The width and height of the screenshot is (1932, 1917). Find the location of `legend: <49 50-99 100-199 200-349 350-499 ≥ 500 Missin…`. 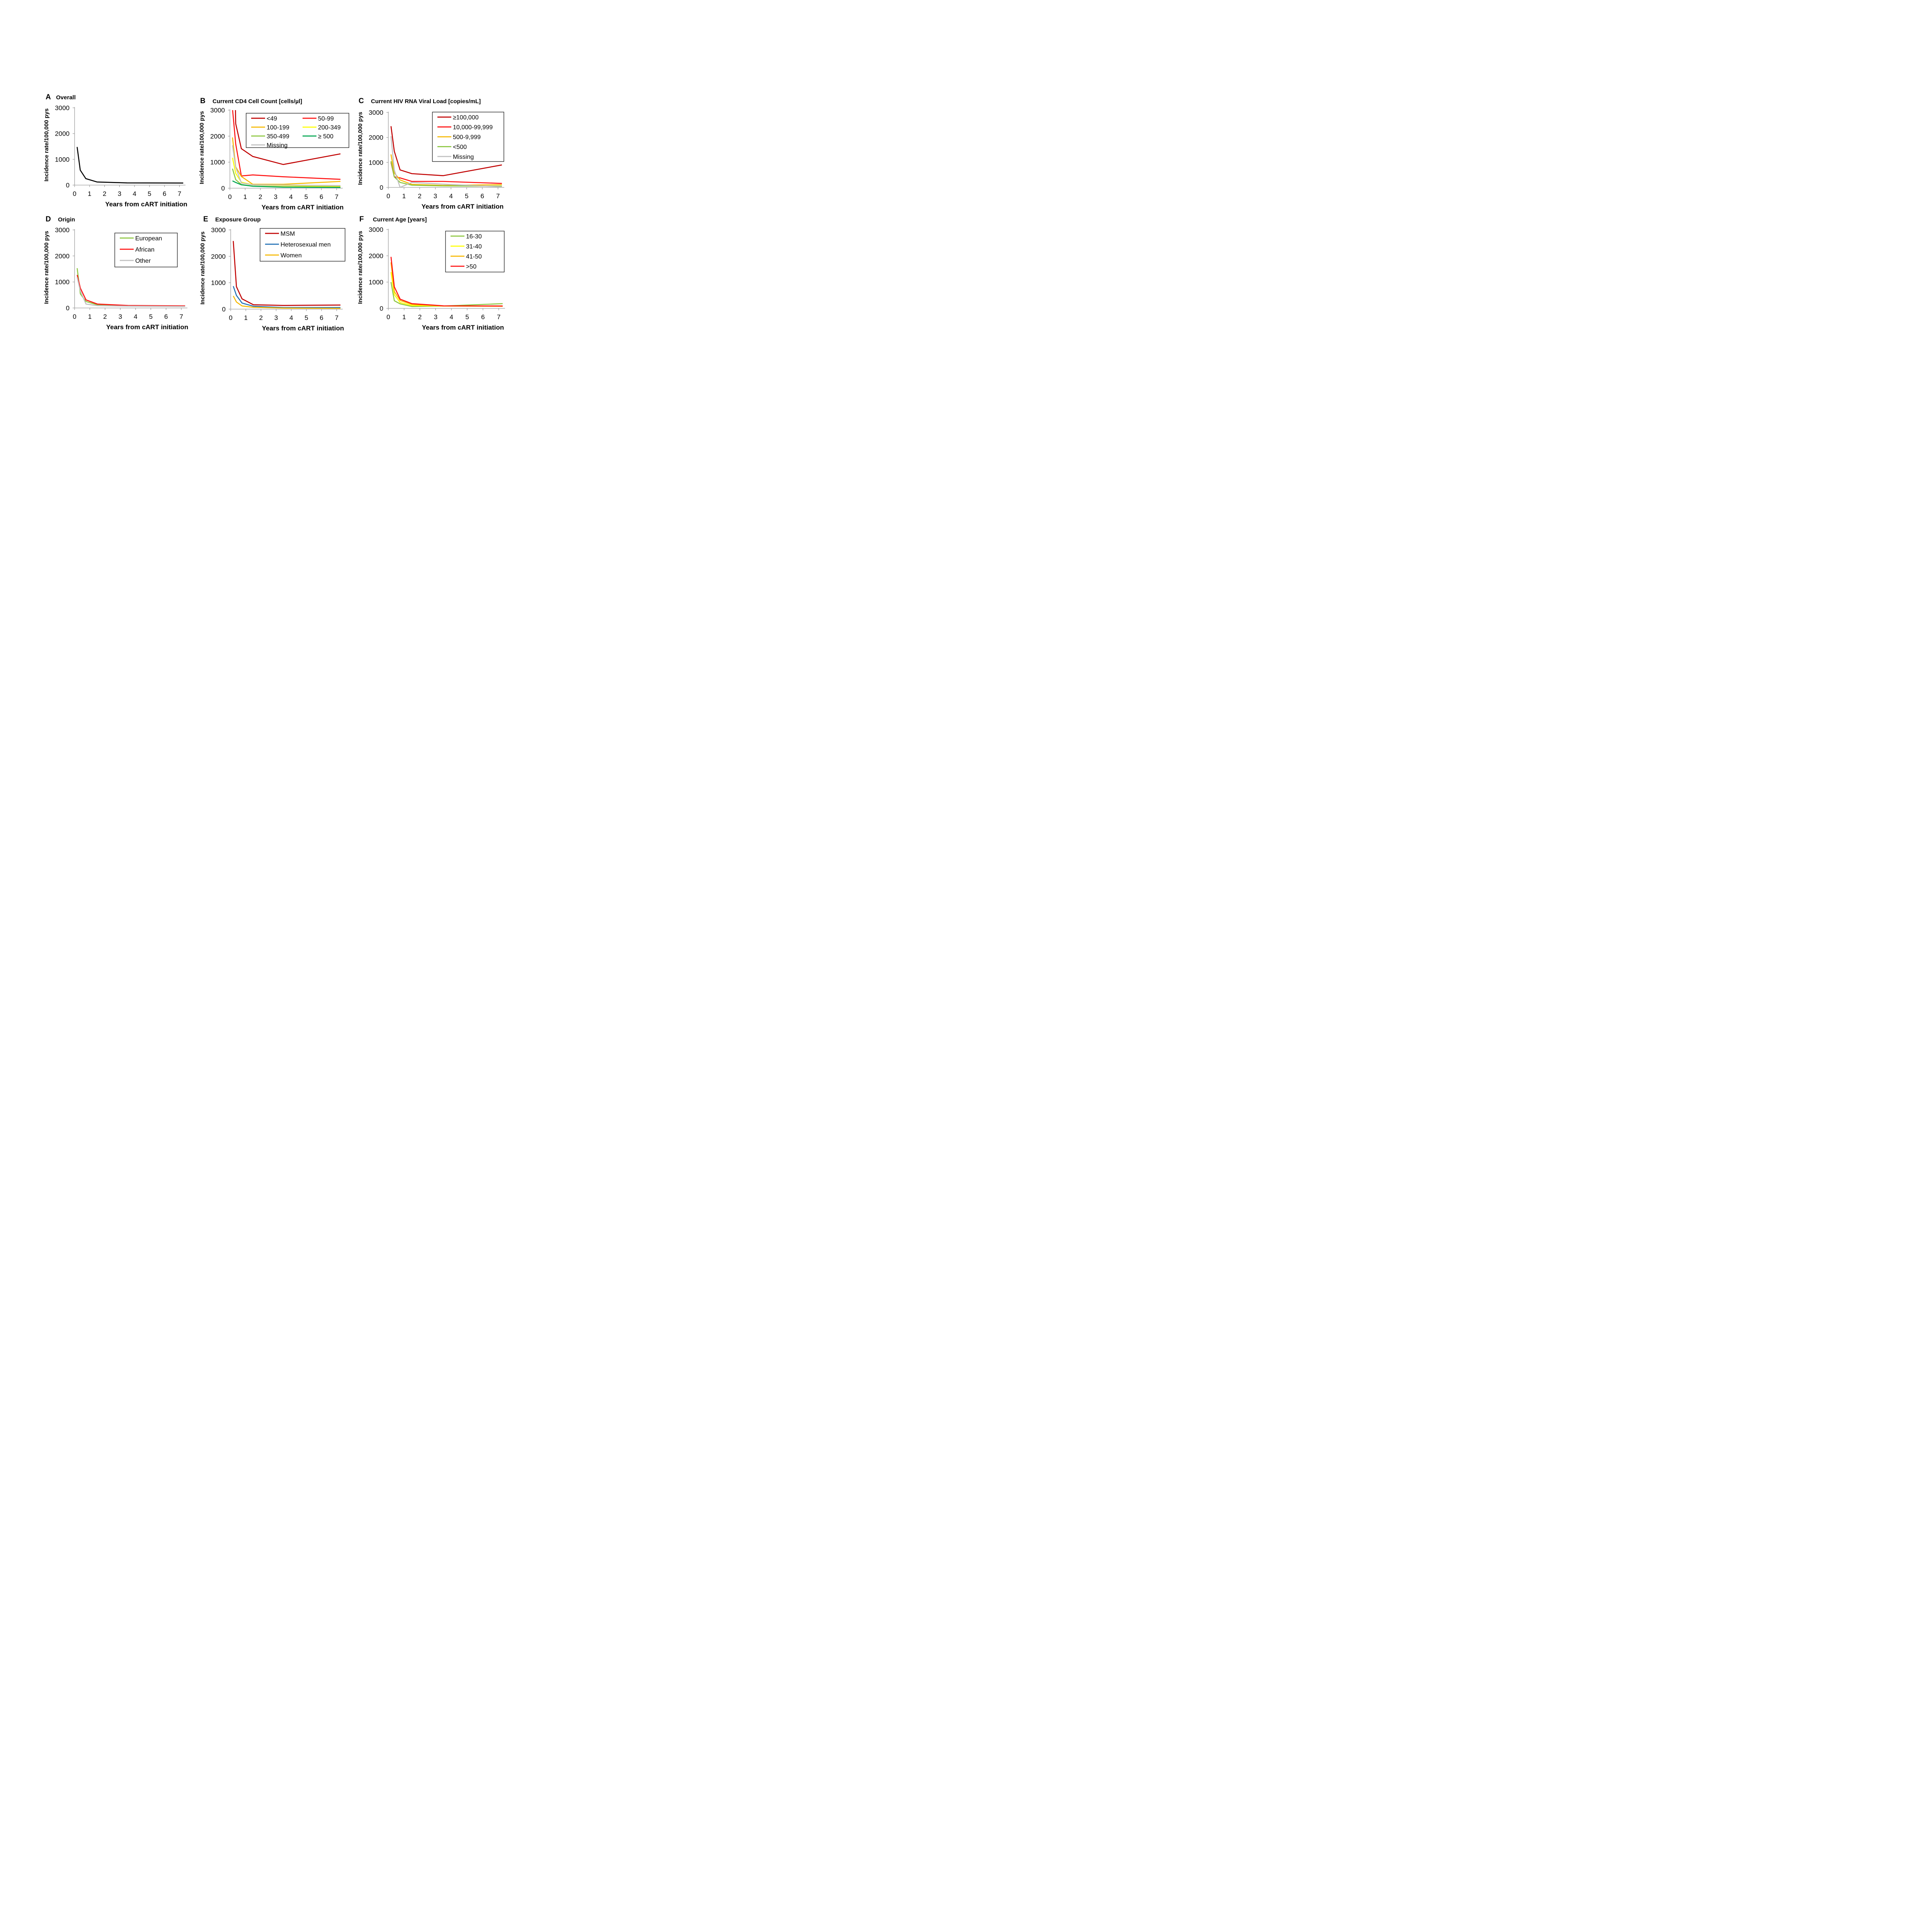

legend: <49 50-99 100-199 200-349 350-499 ≥ 500 Missin… is located at coordinates (298, 131).